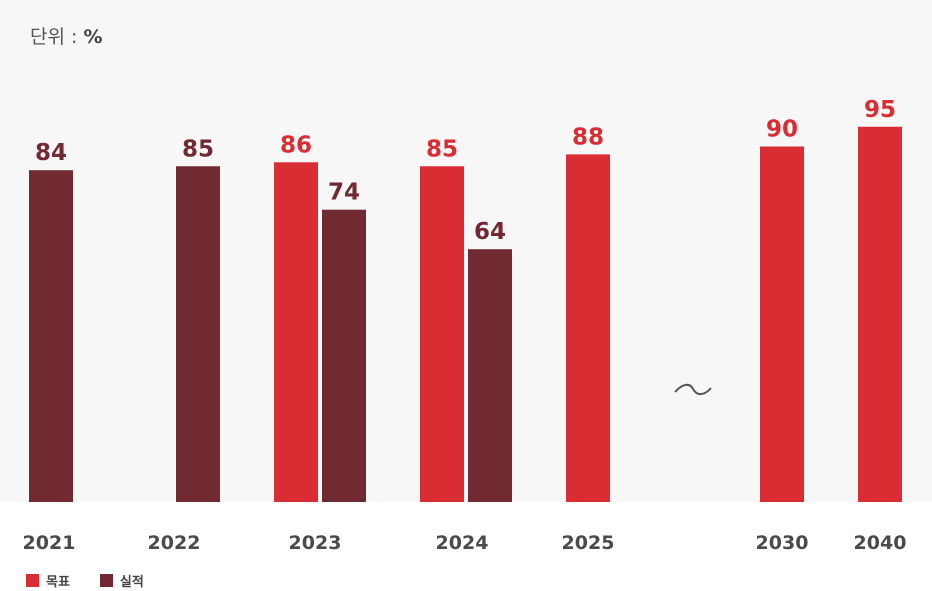  I want to click on unit-label: 단위 : %, so click(66, 35).